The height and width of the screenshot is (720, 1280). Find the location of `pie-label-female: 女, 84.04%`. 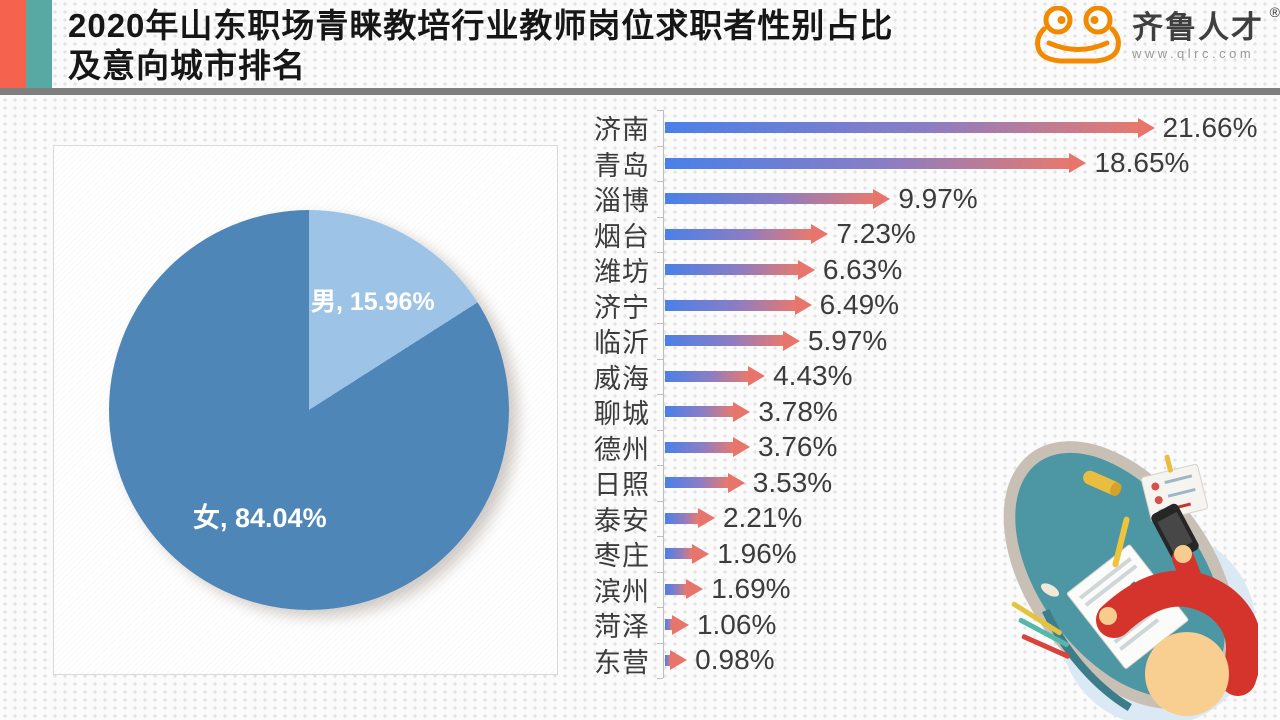

pie-label-female: 女, 84.04% is located at coordinates (260, 518).